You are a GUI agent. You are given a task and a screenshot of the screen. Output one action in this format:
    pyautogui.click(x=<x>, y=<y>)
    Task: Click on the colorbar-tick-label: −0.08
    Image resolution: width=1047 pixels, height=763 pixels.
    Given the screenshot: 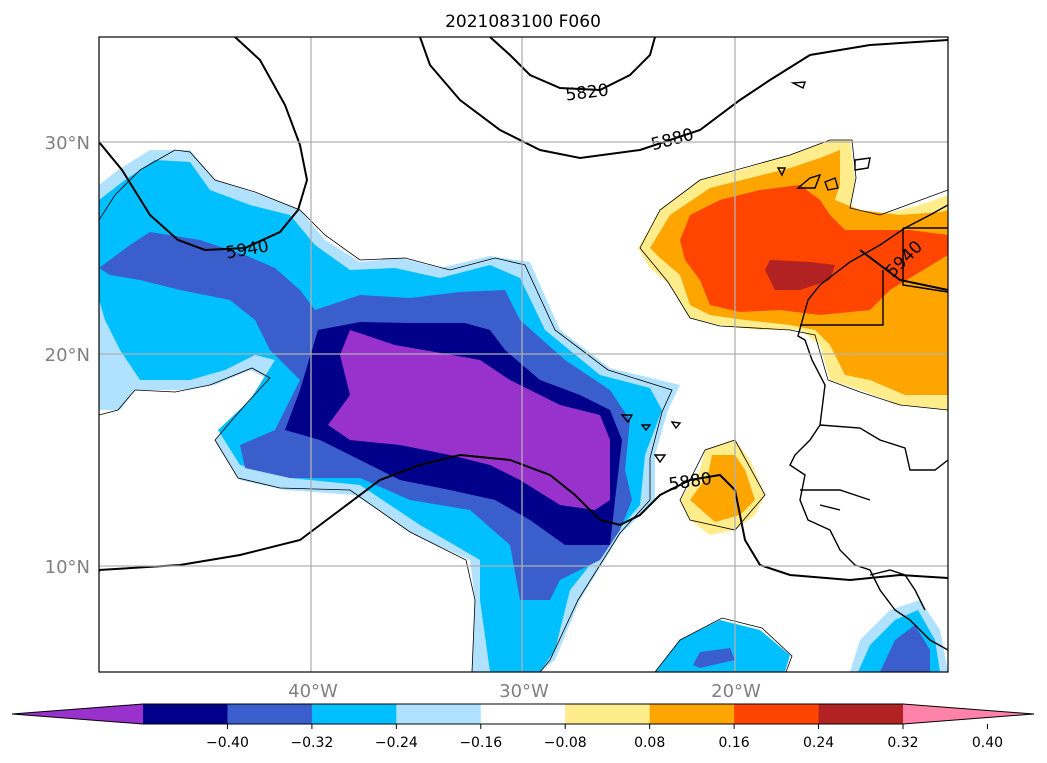 What is the action you would take?
    pyautogui.click(x=565, y=743)
    